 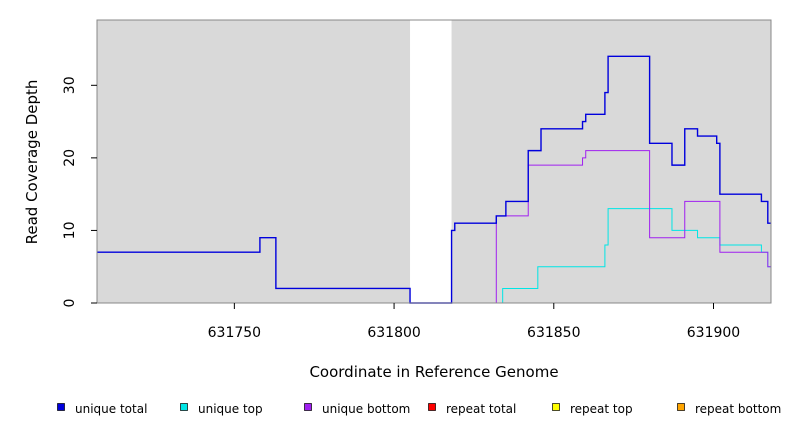 I want to click on y-axis-title: Read Coverage Depth, so click(x=32, y=162).